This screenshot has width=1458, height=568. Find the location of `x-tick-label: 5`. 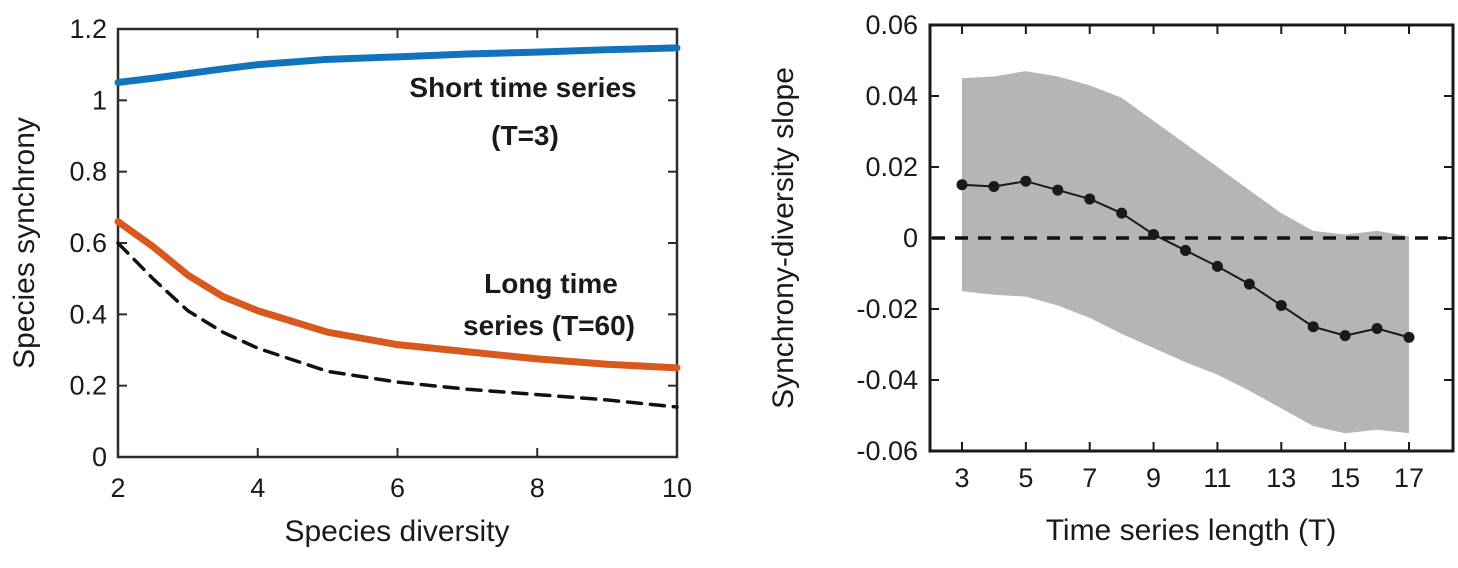

x-tick-label: 5 is located at coordinates (1025, 478).